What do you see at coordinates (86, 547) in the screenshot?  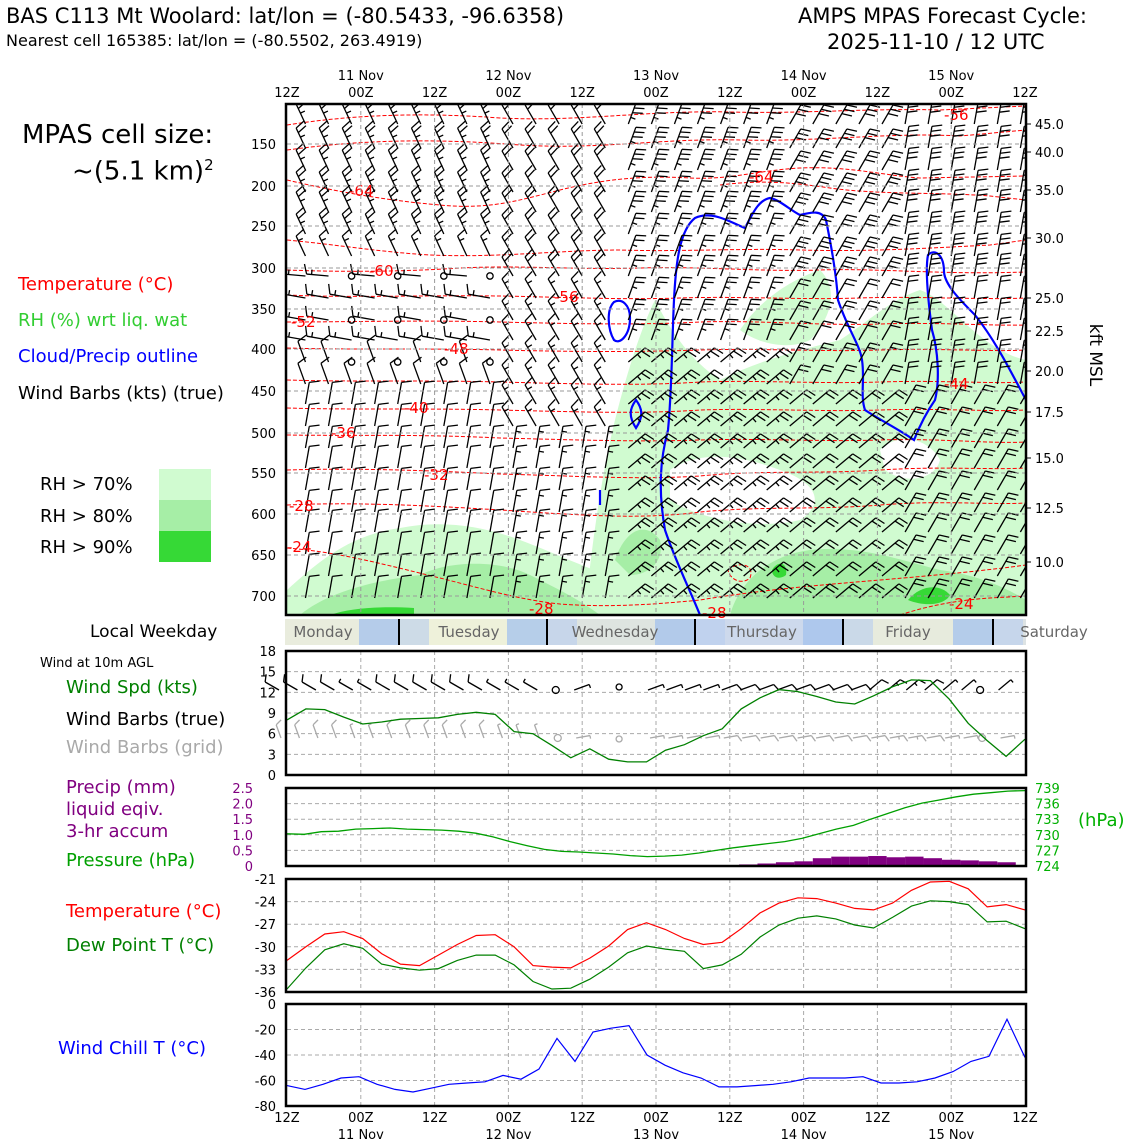 I see `legend-rh90-label: RH > 90%` at bounding box center [86, 547].